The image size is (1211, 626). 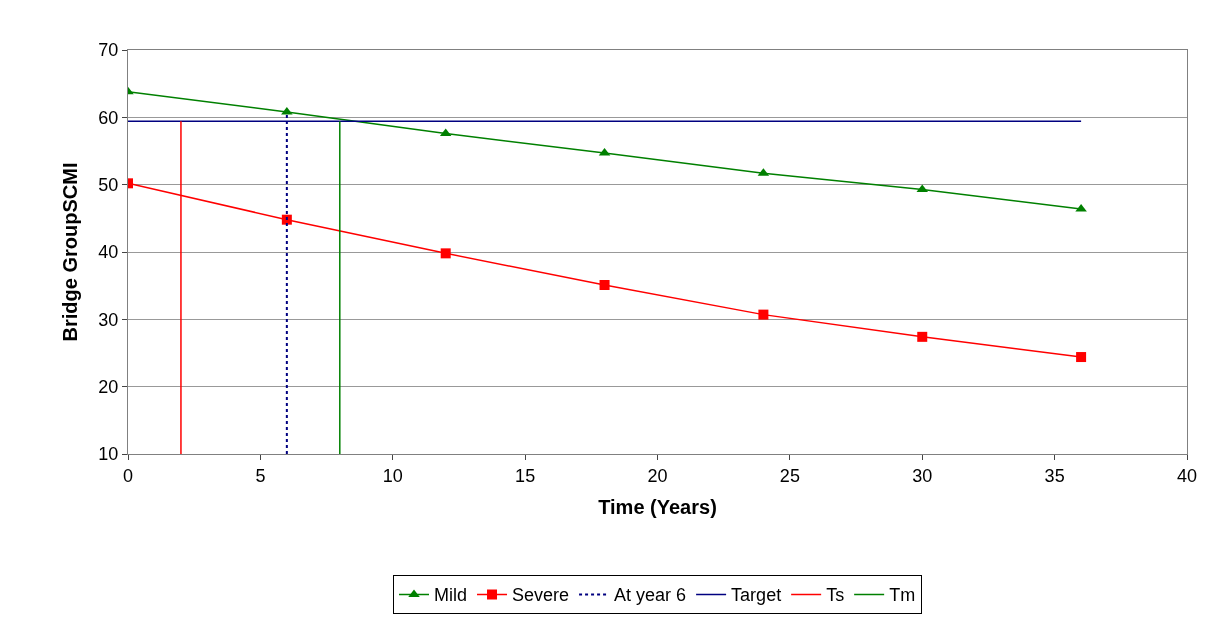 I want to click on x-tick-label: 5, so click(x=260, y=475).